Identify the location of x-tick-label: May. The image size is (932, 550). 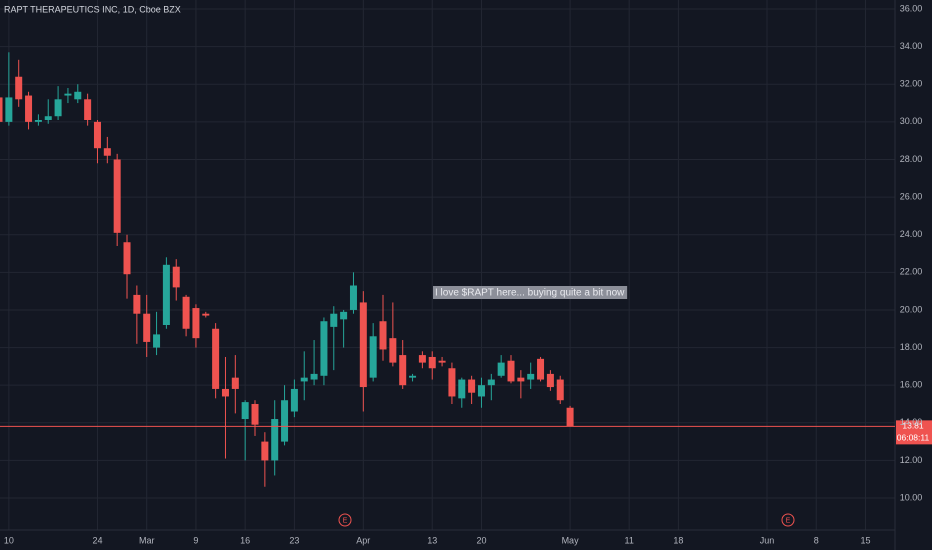
(571, 540).